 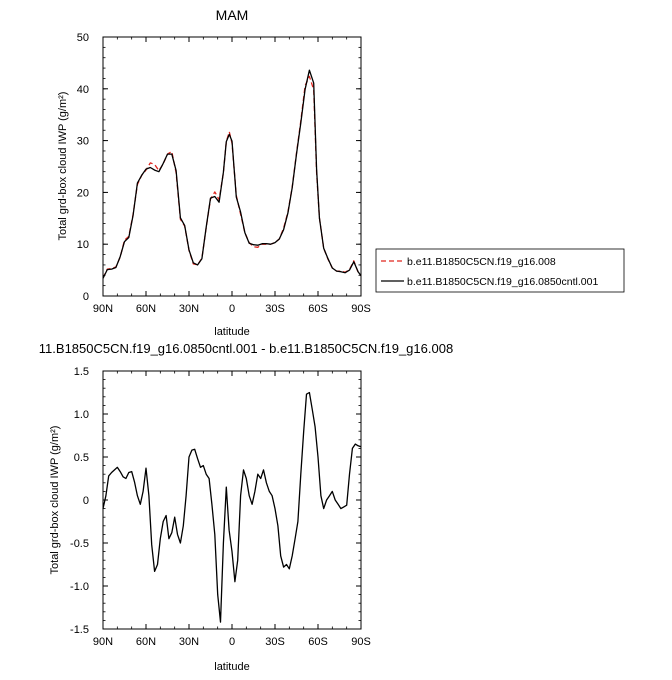 I want to click on legend-box, so click(x=500, y=270).